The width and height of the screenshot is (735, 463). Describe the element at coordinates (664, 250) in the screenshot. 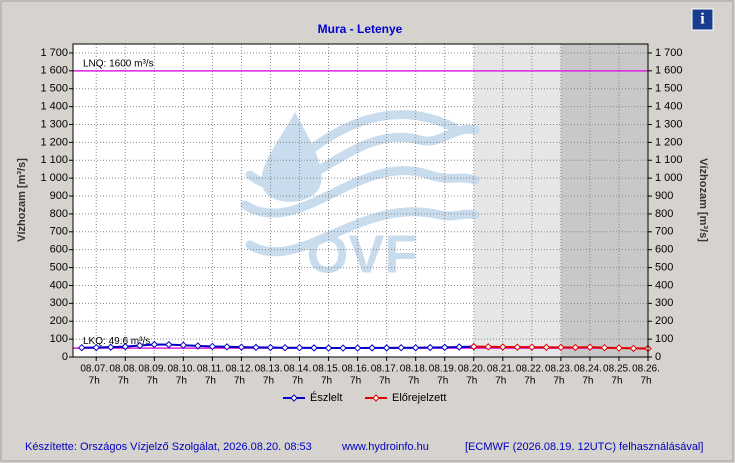

I see `y2-tick-label: 600` at that location.